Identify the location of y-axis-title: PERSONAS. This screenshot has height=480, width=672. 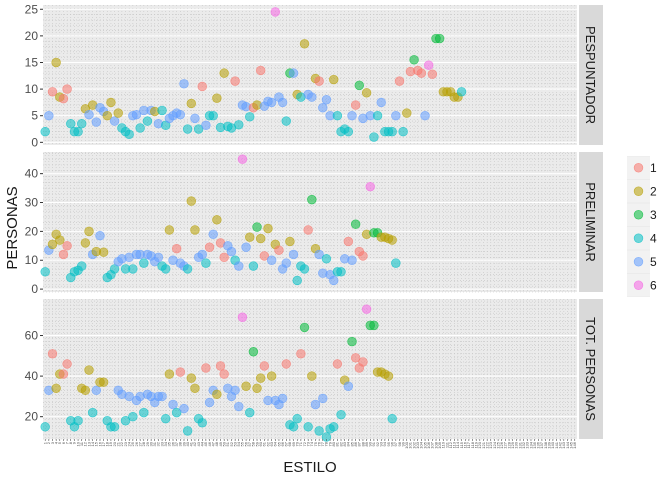
(12, 227).